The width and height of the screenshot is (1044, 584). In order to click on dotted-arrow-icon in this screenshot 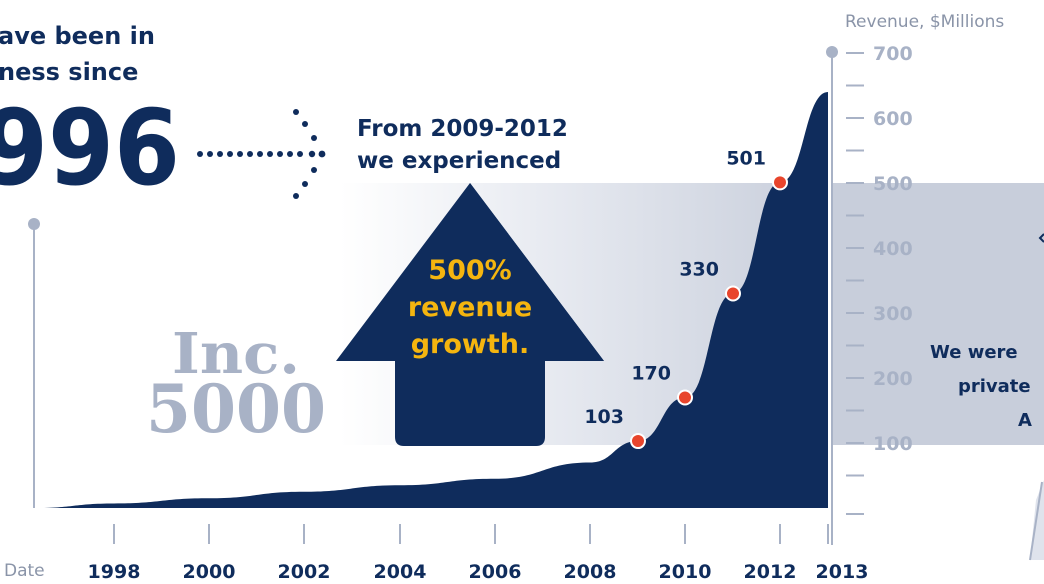, I will do `click(261, 154)`.